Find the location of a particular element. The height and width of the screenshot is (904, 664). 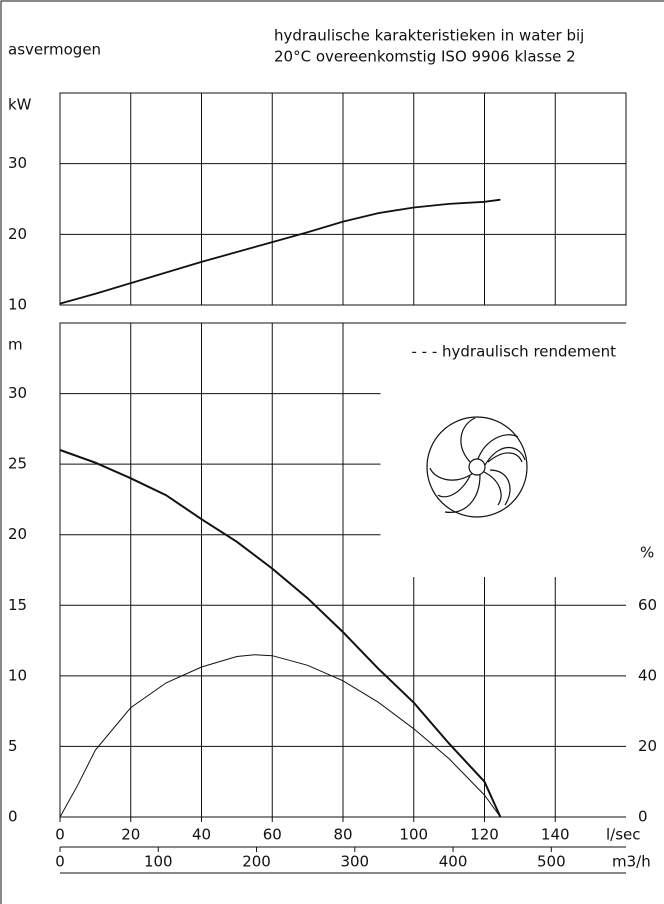

x2-tick-label: 0 is located at coordinates (60, 862).